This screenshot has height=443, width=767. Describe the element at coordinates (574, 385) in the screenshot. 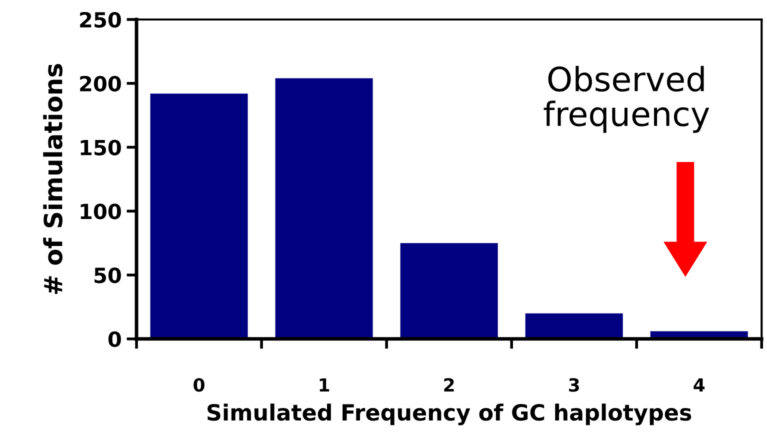

I see `x-tick-label: 3` at that location.